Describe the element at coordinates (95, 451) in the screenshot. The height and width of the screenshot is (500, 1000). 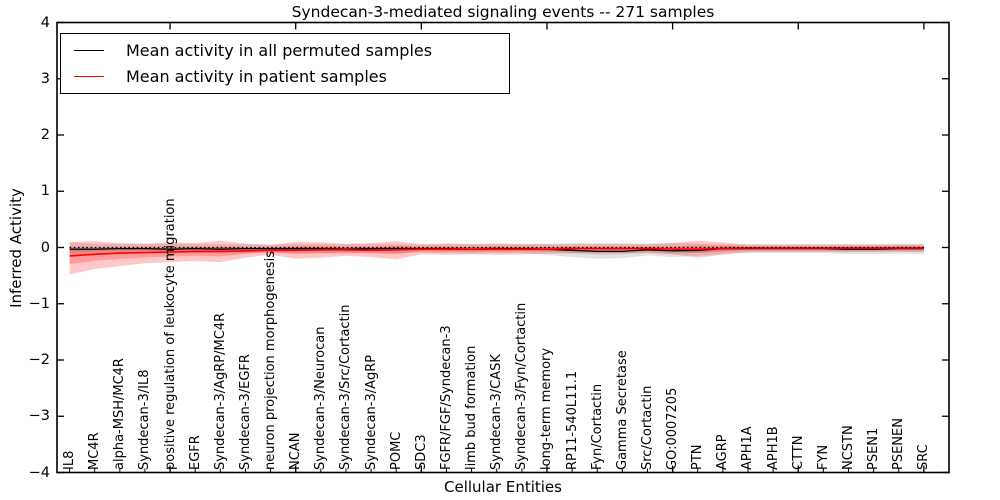
I see `category-label: MC4R` at that location.